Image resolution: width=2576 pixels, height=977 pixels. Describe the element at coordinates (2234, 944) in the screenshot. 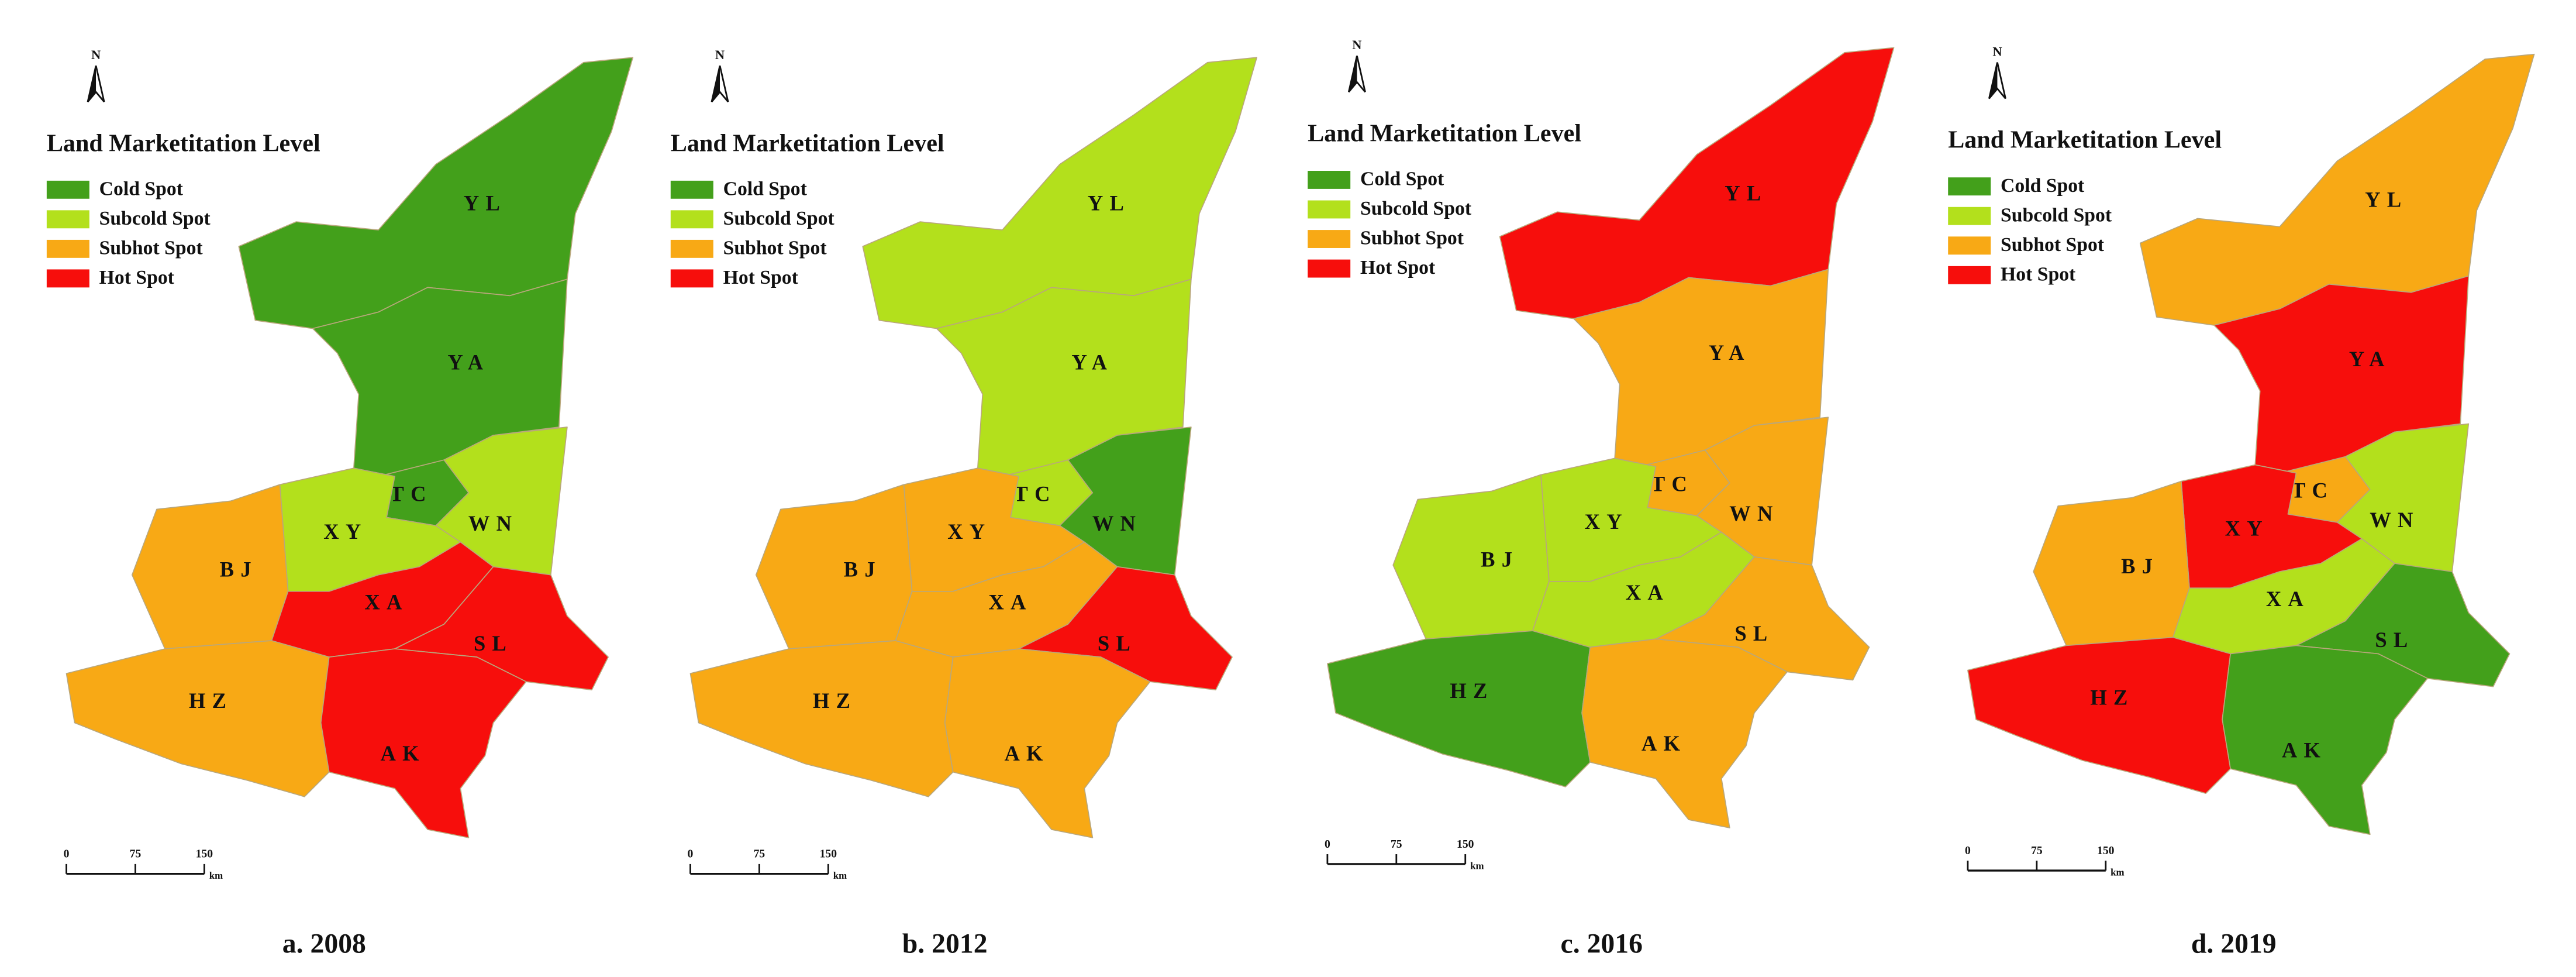

I see `caption: d. 2019` at that location.